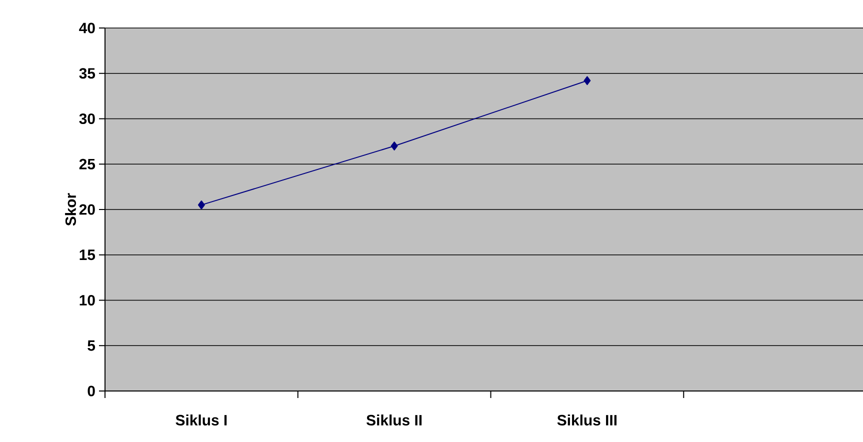 The height and width of the screenshot is (442, 863). What do you see at coordinates (87, 209) in the screenshot?
I see `y-tick-label: 20` at bounding box center [87, 209].